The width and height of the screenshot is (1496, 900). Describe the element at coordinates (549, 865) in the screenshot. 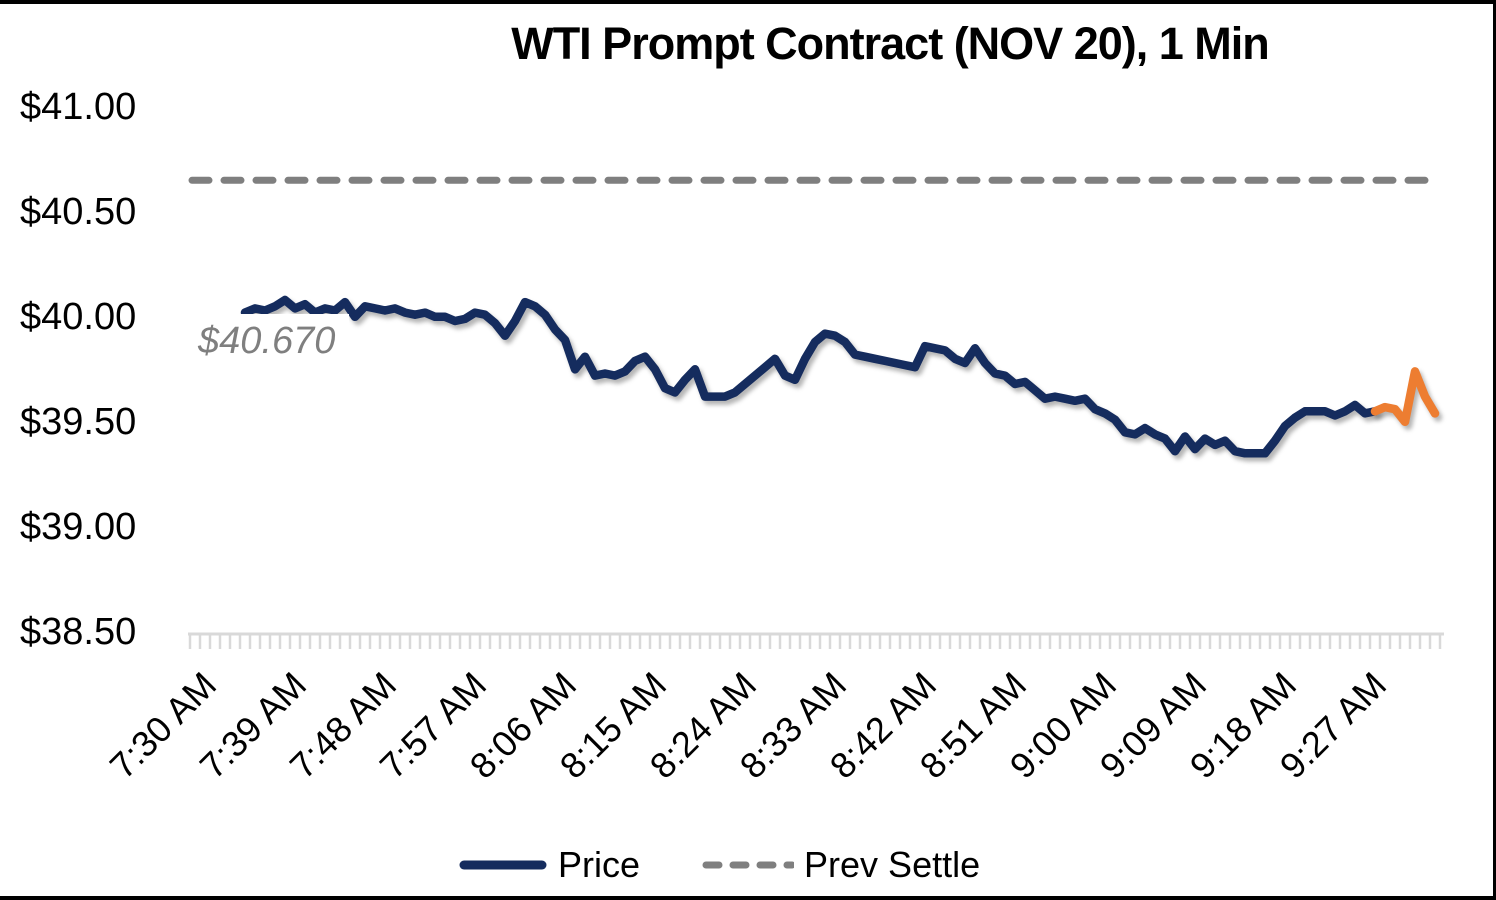

I see `legend-item-price: Price` at that location.